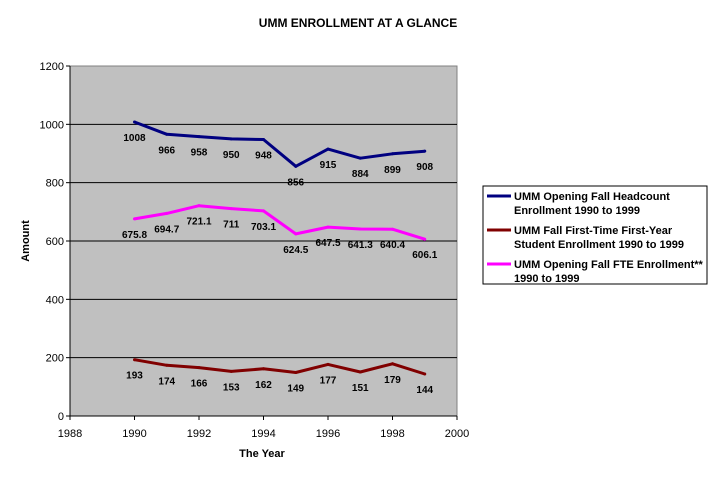 This screenshot has height=479, width=719. What do you see at coordinates (609, 265) in the screenshot?
I see `legend-entry-3: UMM Opening Fall FTE Enrollment**` at bounding box center [609, 265].